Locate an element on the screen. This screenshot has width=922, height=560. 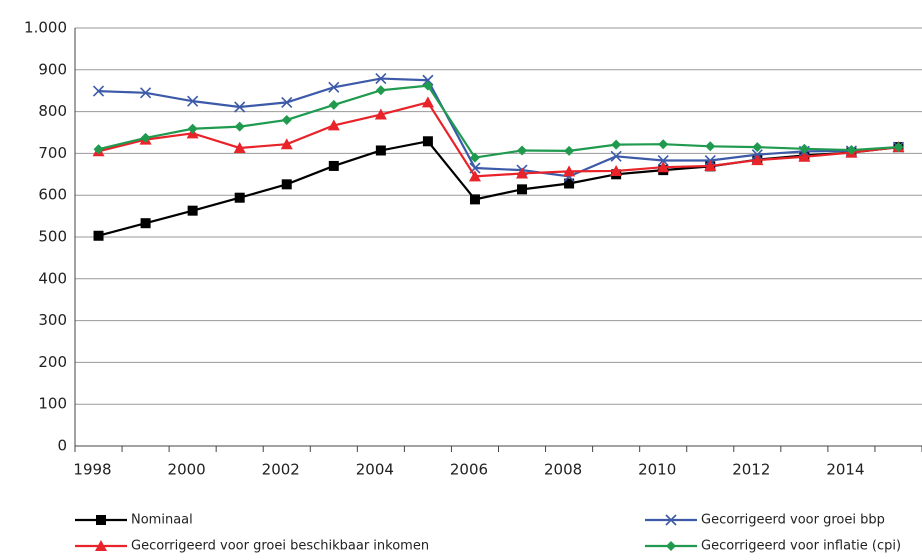
legend-label: Gecorrigeerd voor groei bbp is located at coordinates (793, 520).